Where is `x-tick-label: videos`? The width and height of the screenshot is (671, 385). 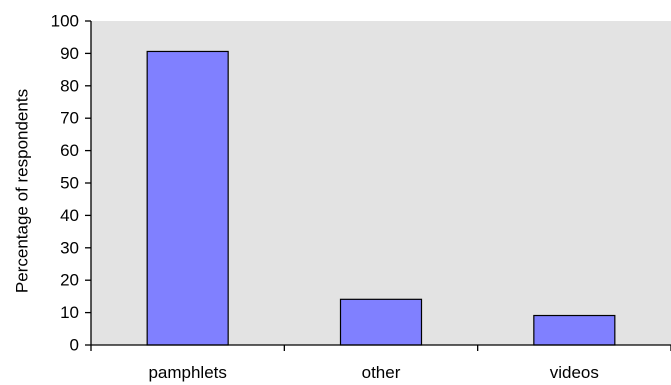 x-tick-label: videos is located at coordinates (574, 372).